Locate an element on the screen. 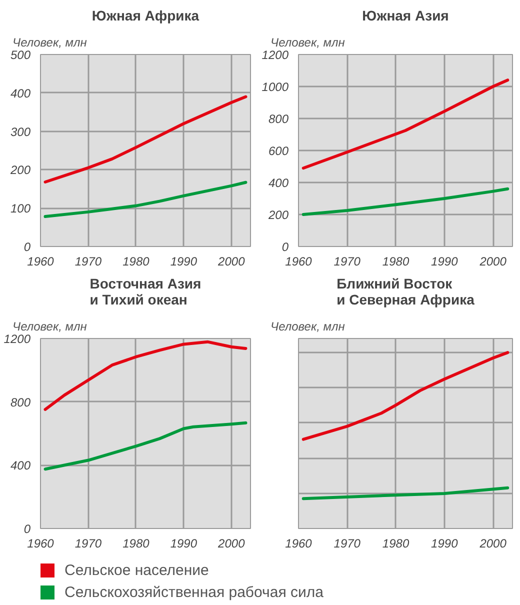  legend-label: Сельское население is located at coordinates (136, 570).